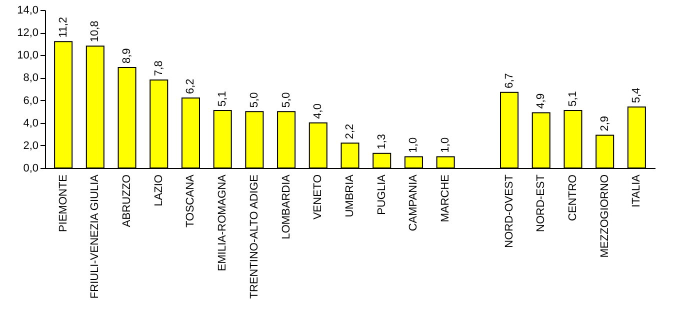 This screenshot has width=700, height=323. What do you see at coordinates (604, 124) in the screenshot?
I see `data-label: 2,9` at bounding box center [604, 124].